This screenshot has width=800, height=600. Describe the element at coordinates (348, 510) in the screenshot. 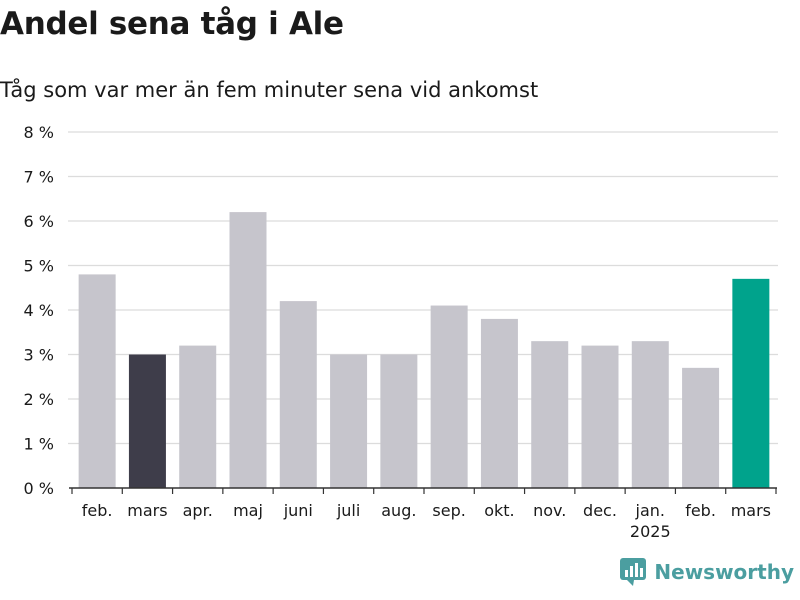

I see `x-tick-label: juli` at that location.